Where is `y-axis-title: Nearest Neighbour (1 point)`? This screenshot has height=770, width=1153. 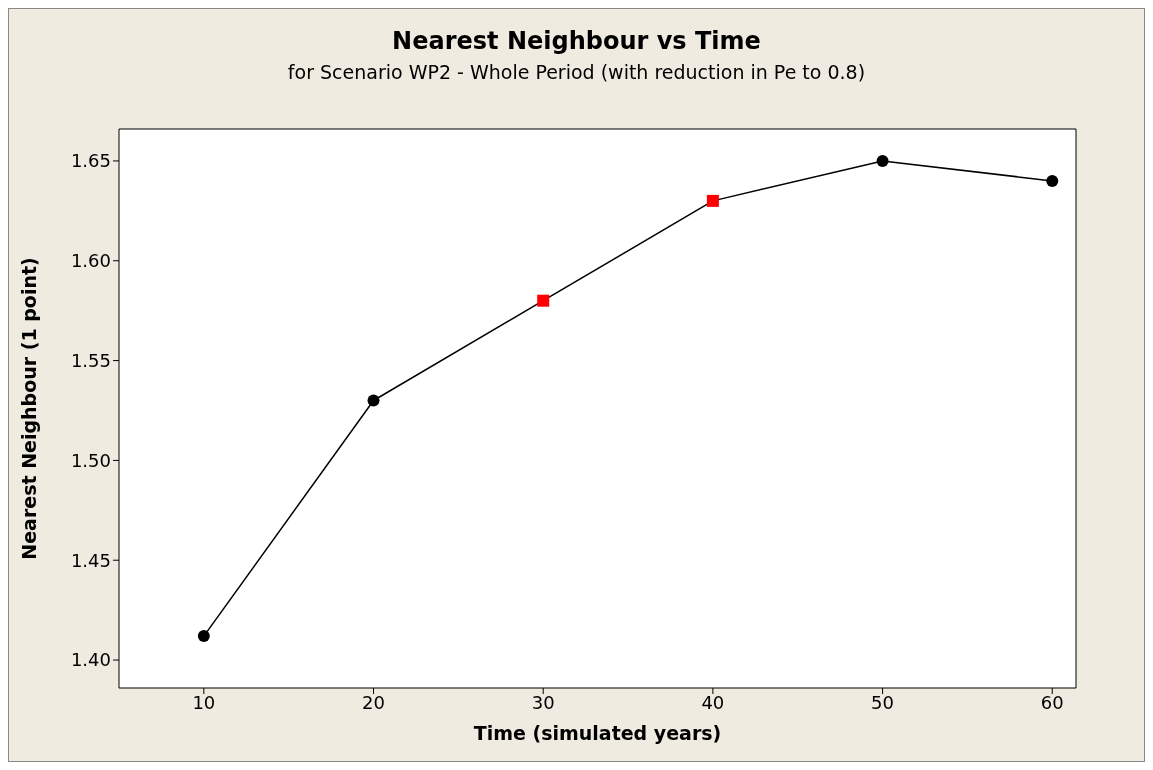
y-axis-title: Nearest Neighbour (1 point) is located at coordinates (28, 408).